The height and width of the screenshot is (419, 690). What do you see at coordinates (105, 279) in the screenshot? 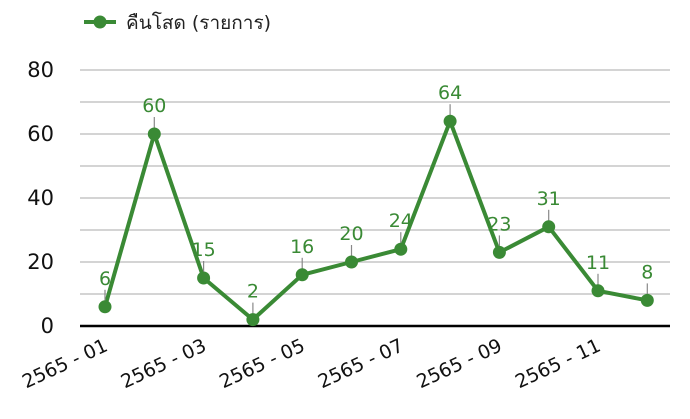
I see `data-label: 6` at bounding box center [105, 279].